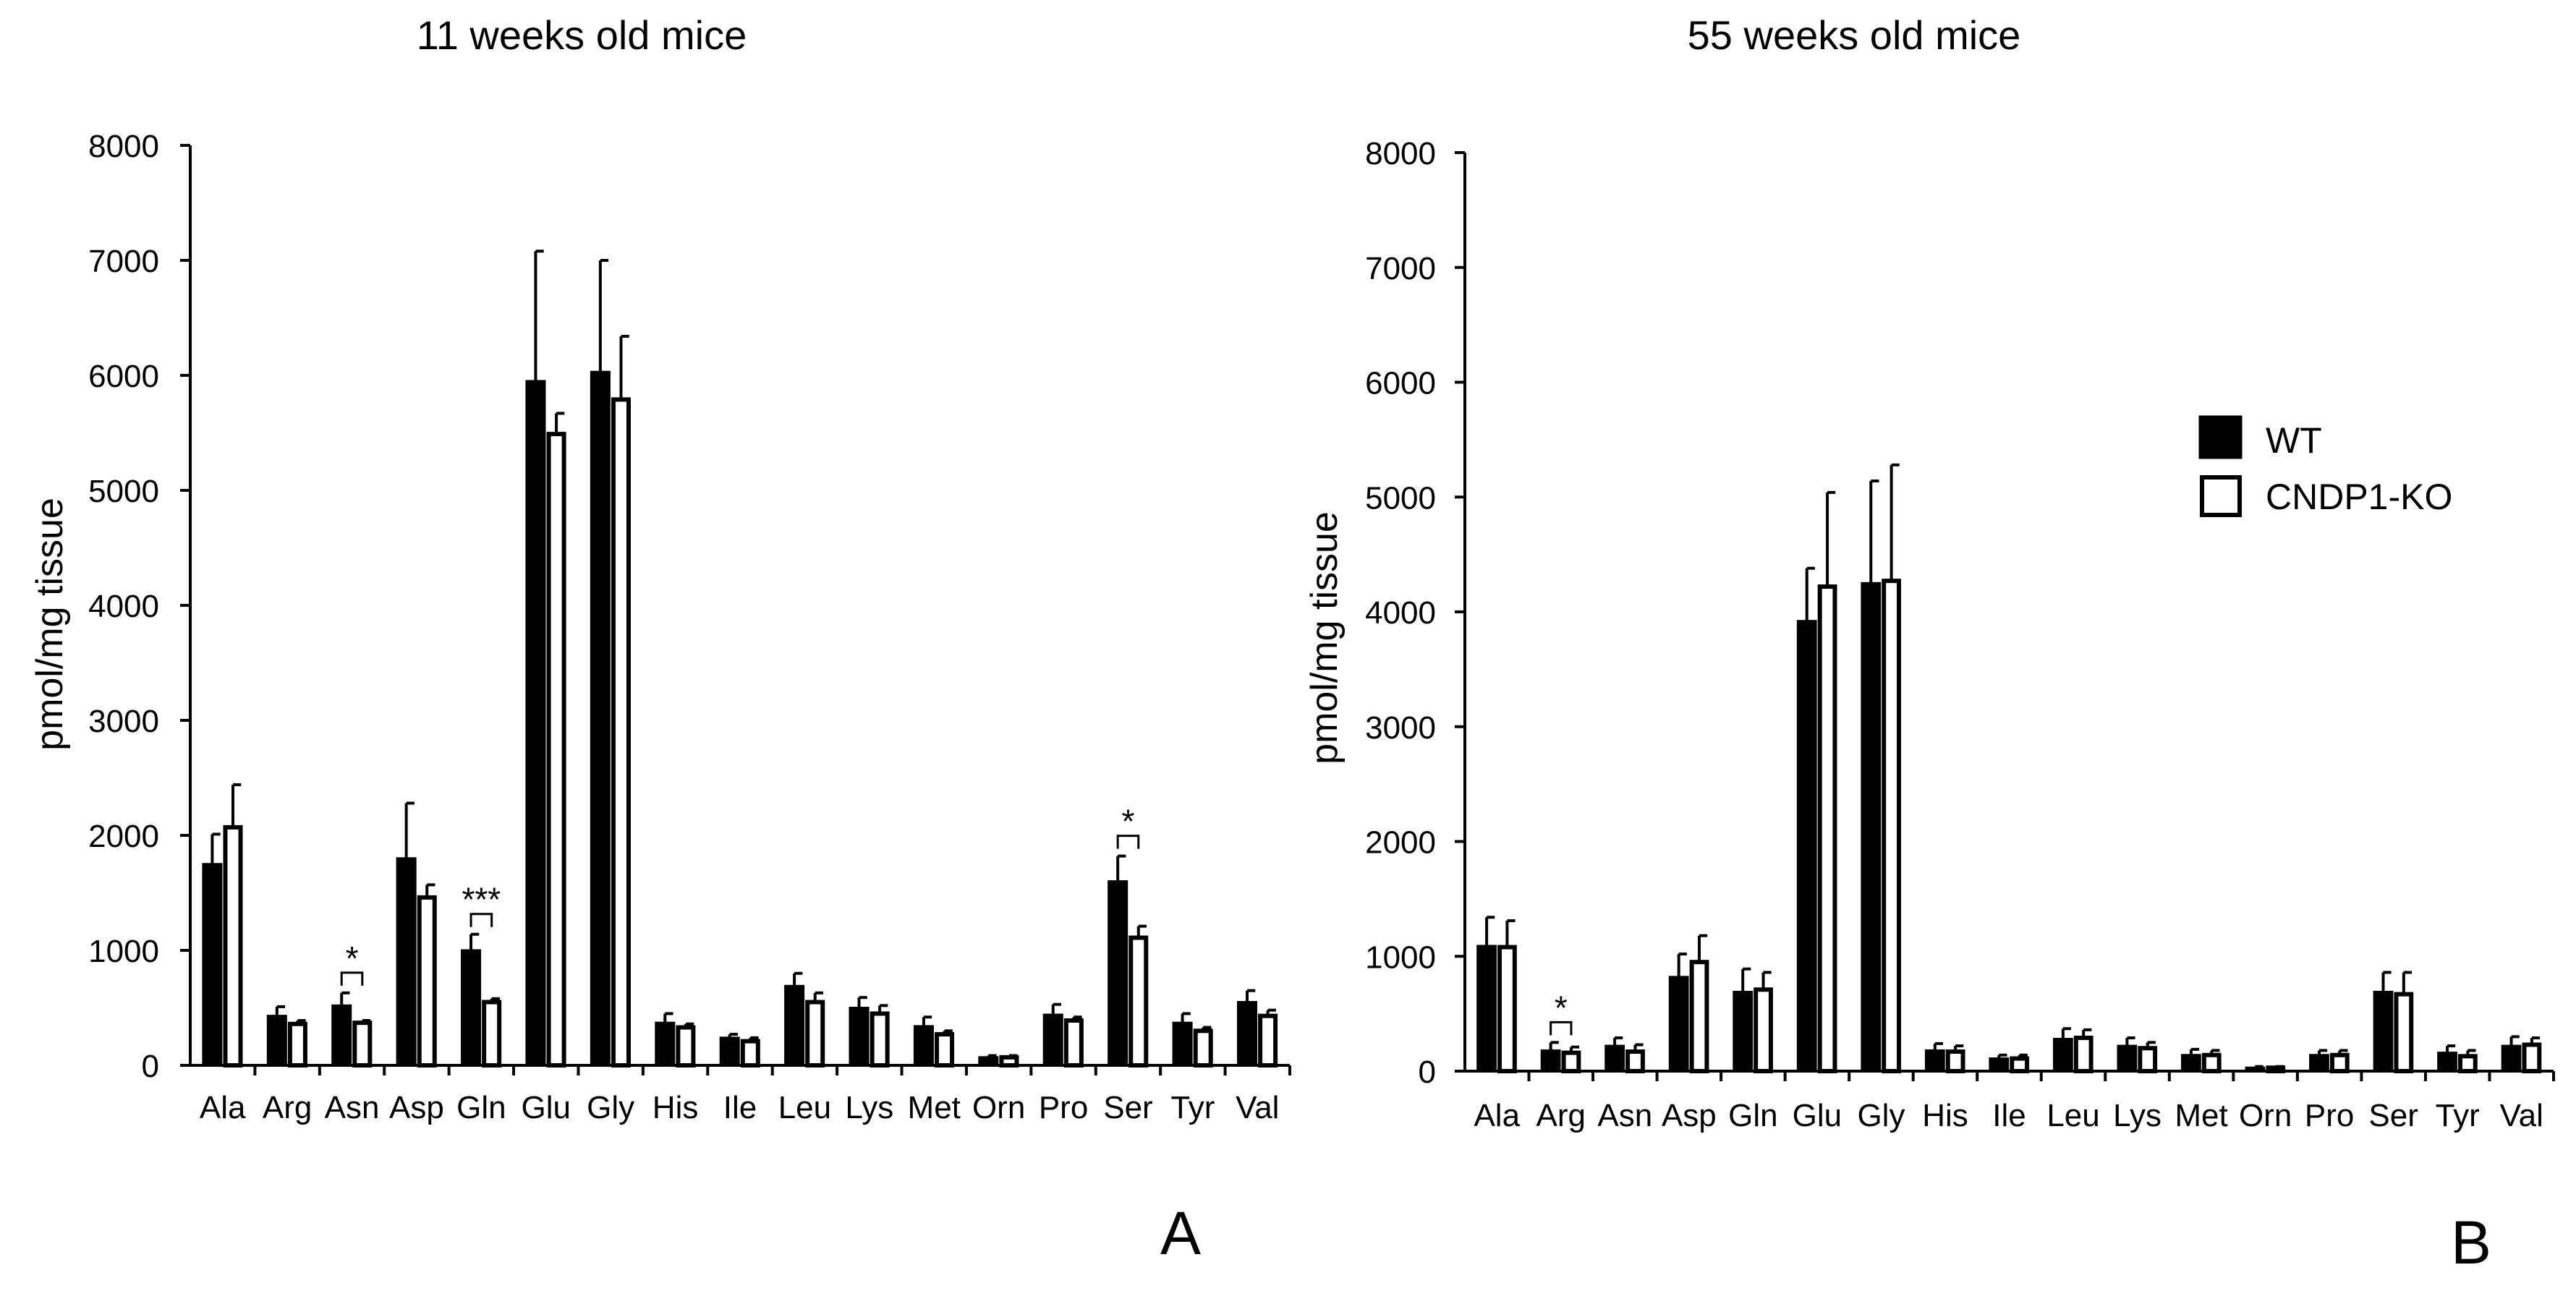  What do you see at coordinates (1192, 1107) in the screenshot?
I see `x-tick-label: Tyr` at bounding box center [1192, 1107].